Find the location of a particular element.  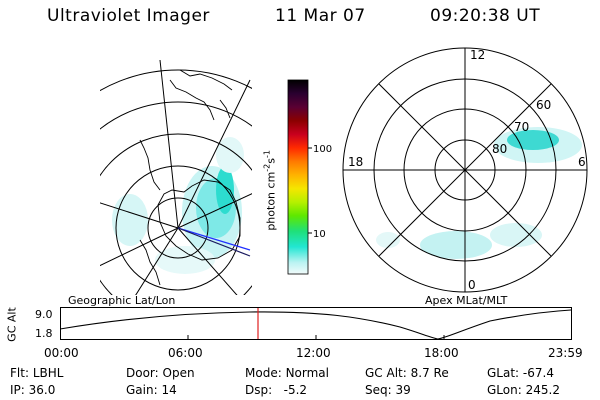

glon-status: GLon: 245.2 is located at coordinates (523, 390).